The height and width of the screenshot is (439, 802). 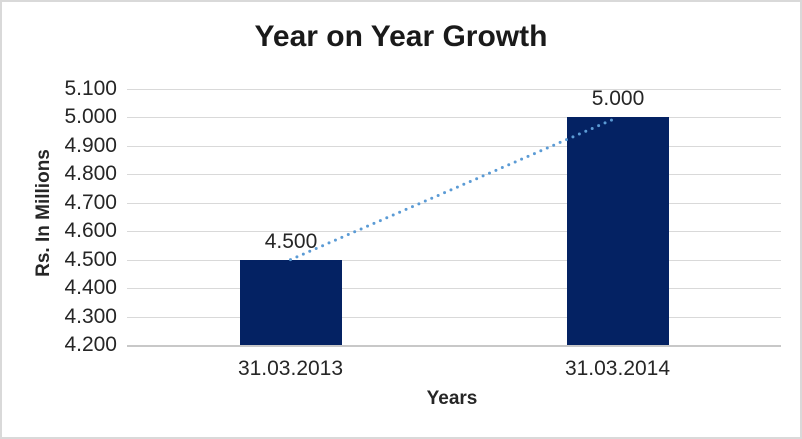 I want to click on y-tick-label: 4.200, so click(x=90, y=344).